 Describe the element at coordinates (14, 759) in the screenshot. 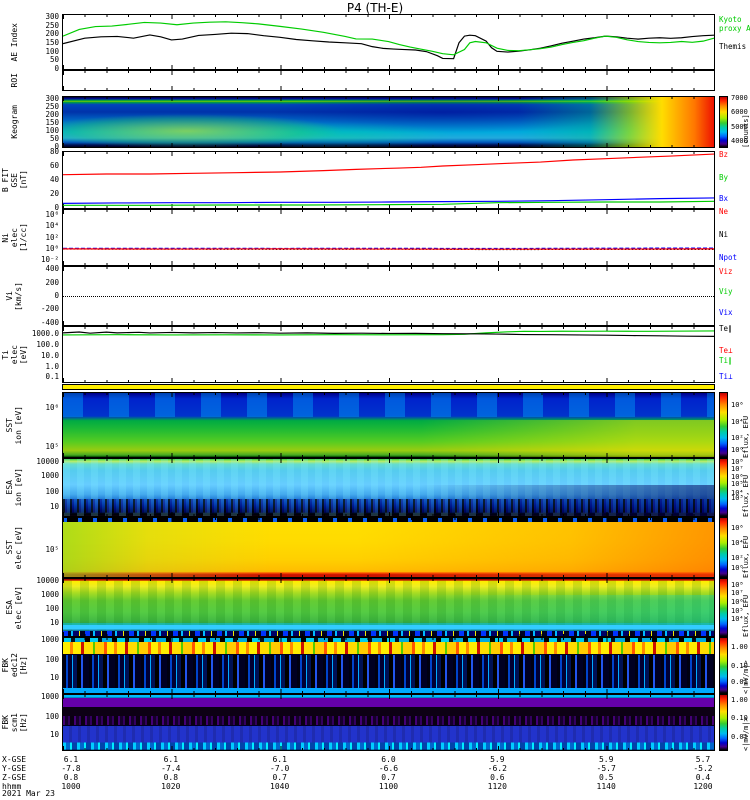

I see `axis-row-label-X-GSE: X-GSE` at that location.